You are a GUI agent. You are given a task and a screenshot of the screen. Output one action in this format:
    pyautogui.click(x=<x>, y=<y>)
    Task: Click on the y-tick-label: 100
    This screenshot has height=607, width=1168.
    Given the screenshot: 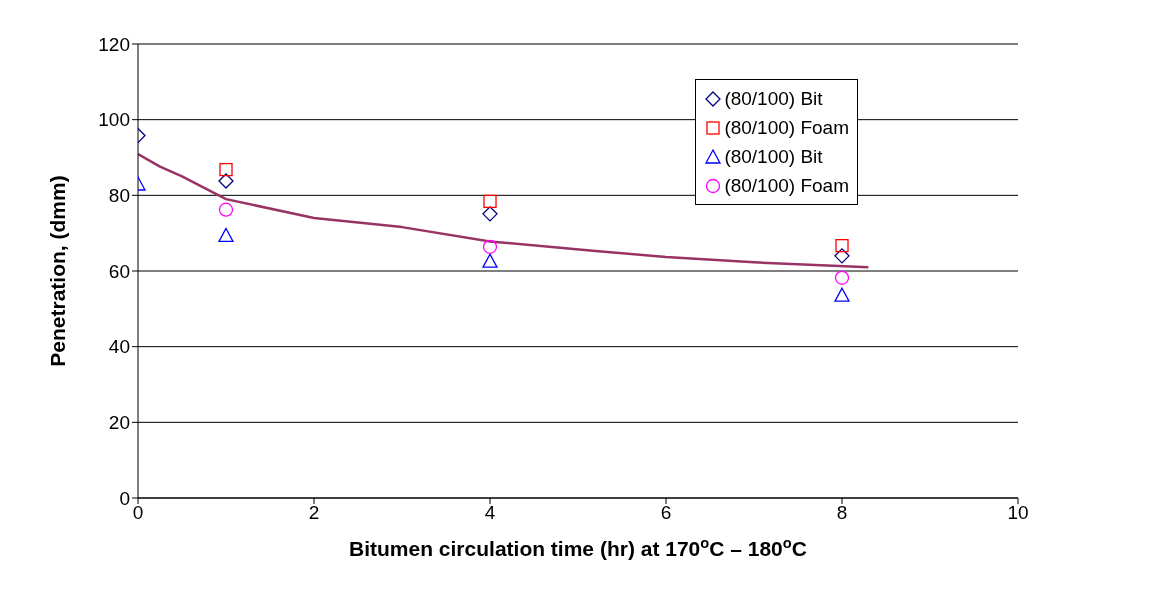 What is the action you would take?
    pyautogui.click(x=114, y=120)
    